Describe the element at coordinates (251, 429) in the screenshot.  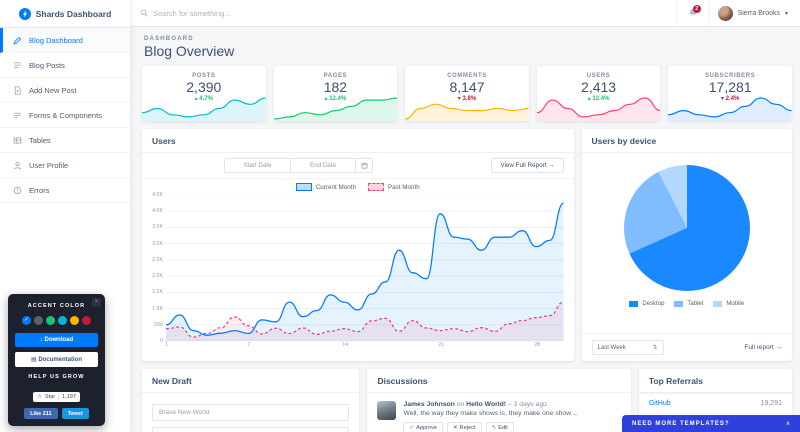
I see `draft-body-textarea` at that location.